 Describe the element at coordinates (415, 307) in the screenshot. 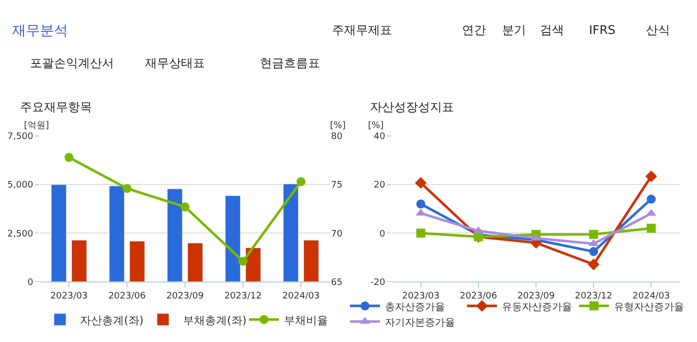

I see `legend-label: 총자산증가율` at that location.